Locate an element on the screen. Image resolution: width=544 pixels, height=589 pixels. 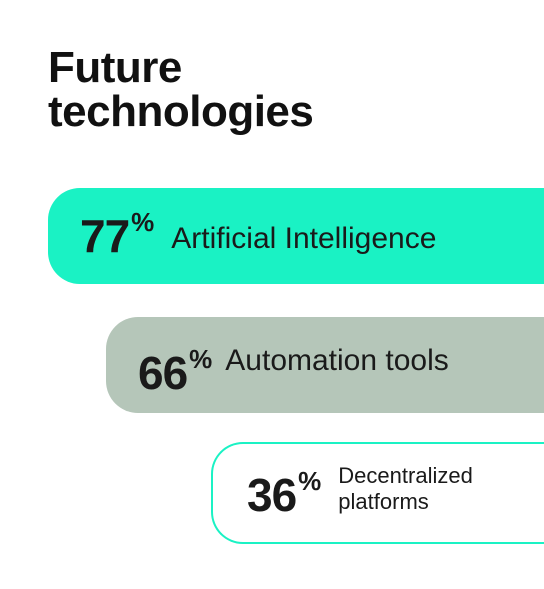
bar-value: 36% is located at coordinates (284, 494).